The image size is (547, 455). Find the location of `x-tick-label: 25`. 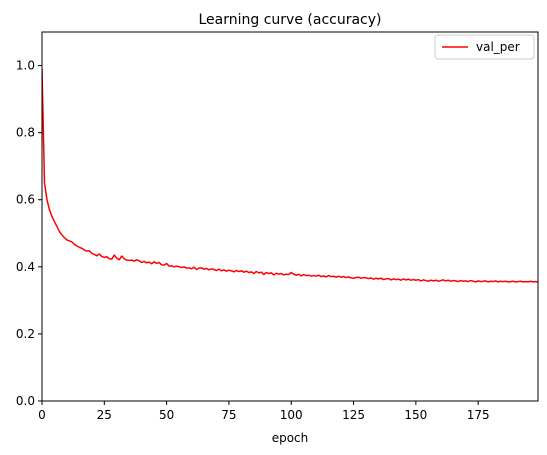

x-tick-label: 25 is located at coordinates (104, 415).